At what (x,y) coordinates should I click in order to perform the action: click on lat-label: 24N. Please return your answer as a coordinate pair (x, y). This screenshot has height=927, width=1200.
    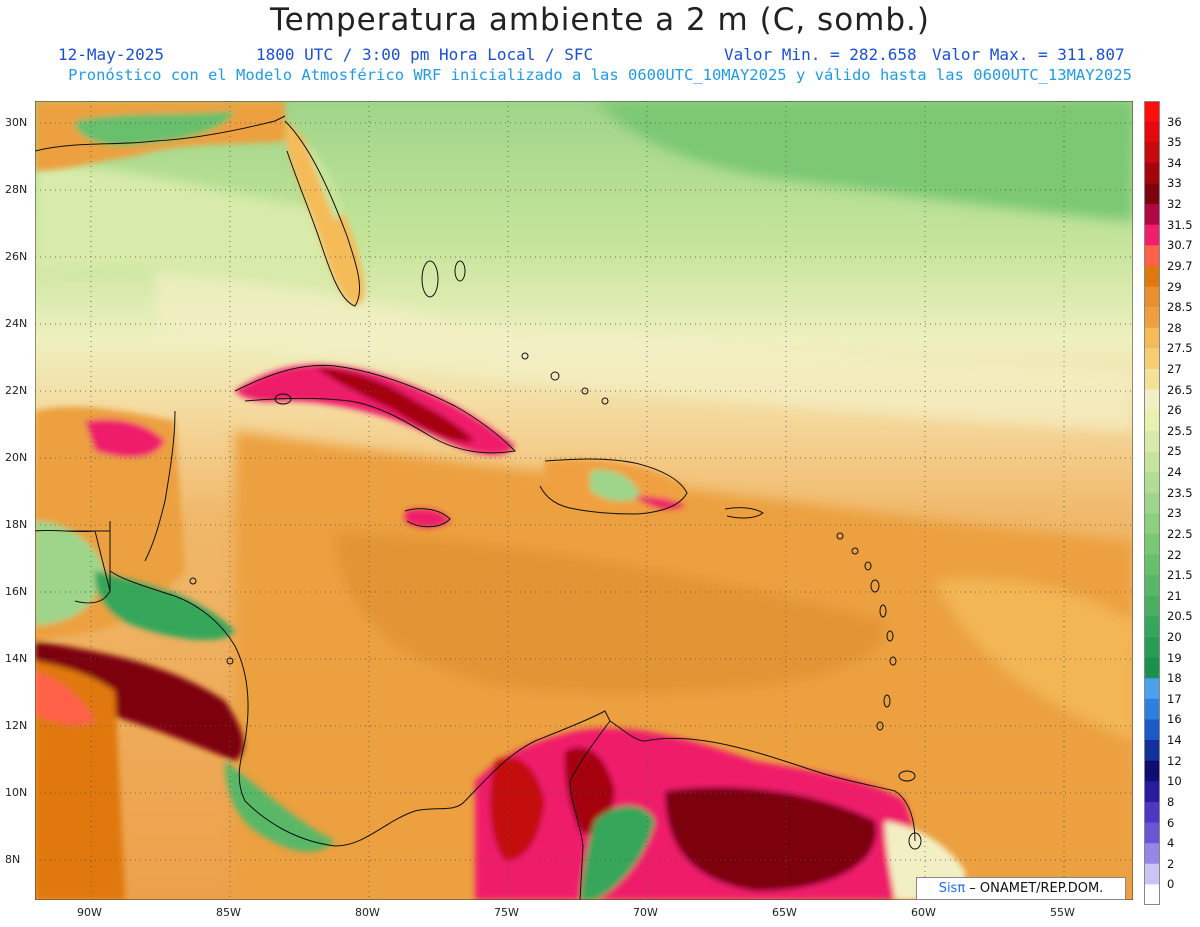
    Looking at the image, I should click on (16, 323).